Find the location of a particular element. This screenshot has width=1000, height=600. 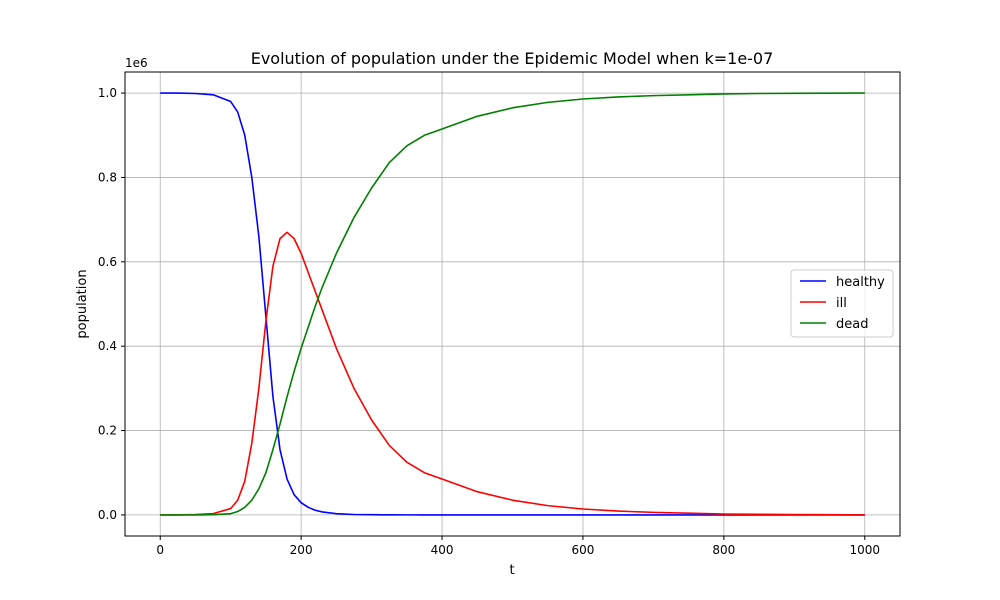

legend-label-ill: ill is located at coordinates (841, 303).